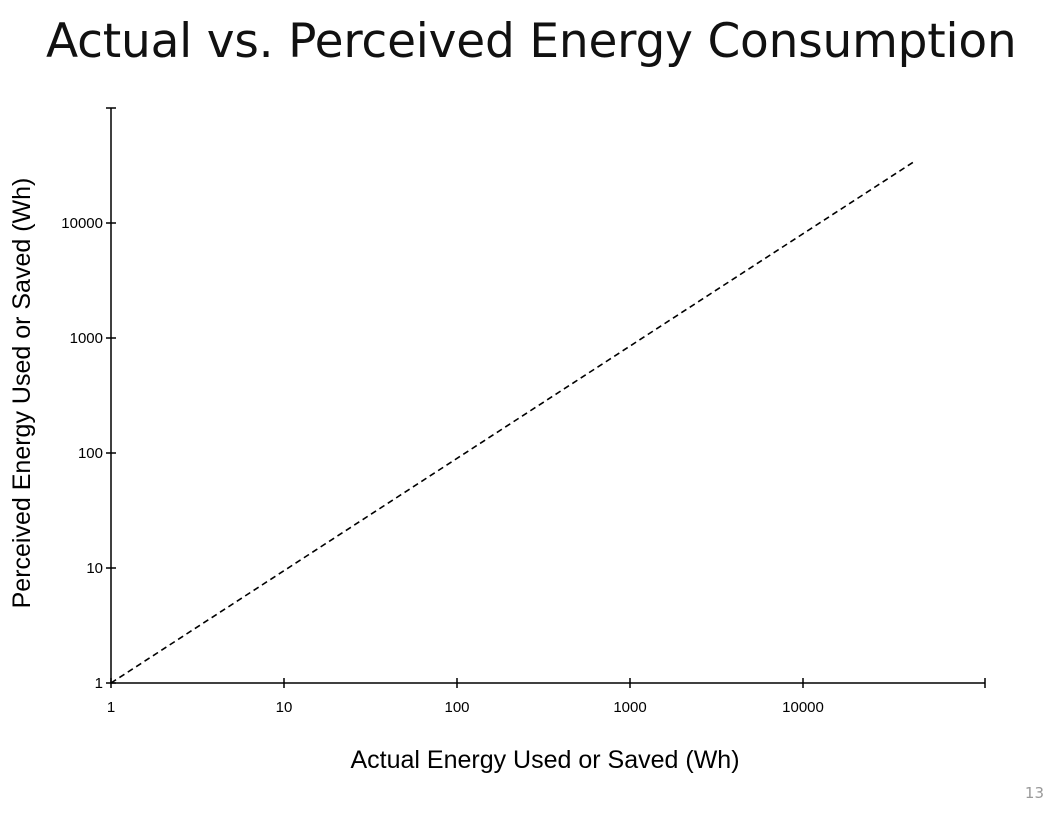  I want to click on x-tick-label: 10, so click(284, 707).